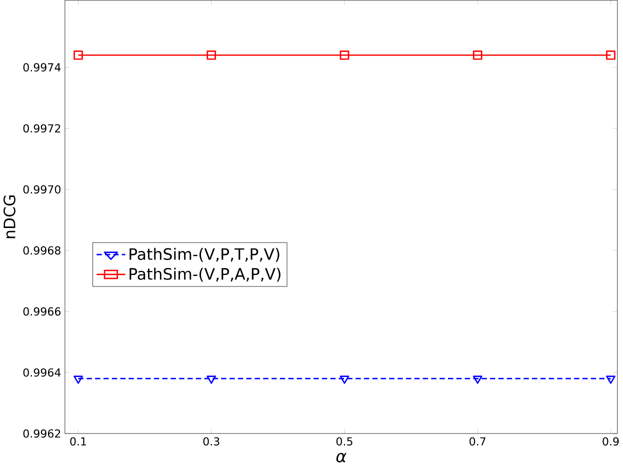  What do you see at coordinates (205, 275) in the screenshot?
I see `legend-label: PathSim-(V,P,A,P,V)` at bounding box center [205, 275].